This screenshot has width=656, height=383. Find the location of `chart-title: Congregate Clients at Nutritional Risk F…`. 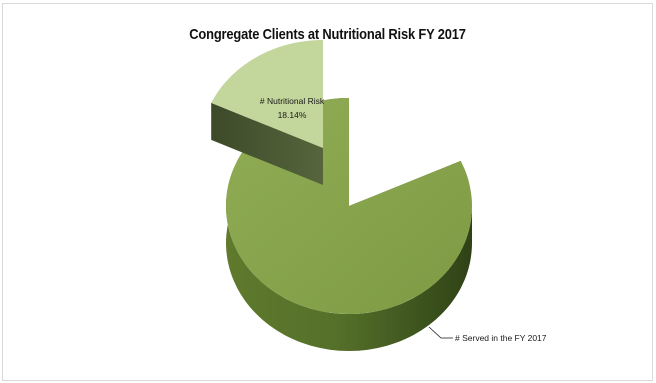

chart-title: Congregate Clients at Nutritional Risk F… is located at coordinates (327, 34).